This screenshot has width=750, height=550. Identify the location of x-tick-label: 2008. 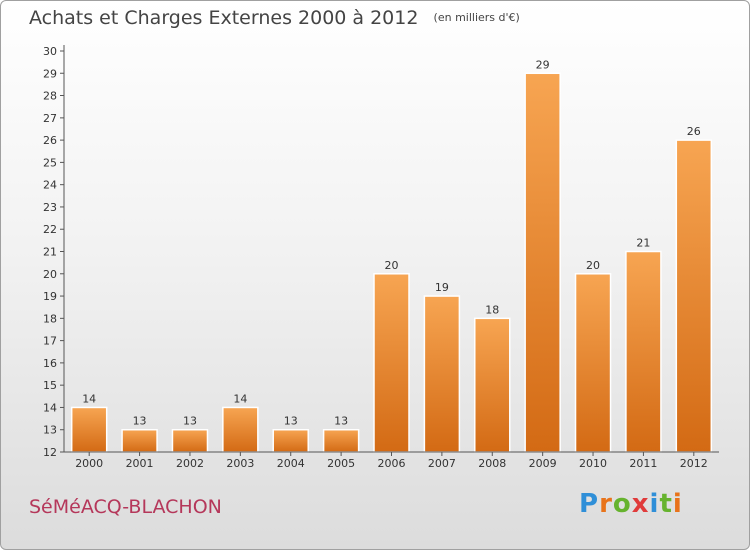
(492, 463).